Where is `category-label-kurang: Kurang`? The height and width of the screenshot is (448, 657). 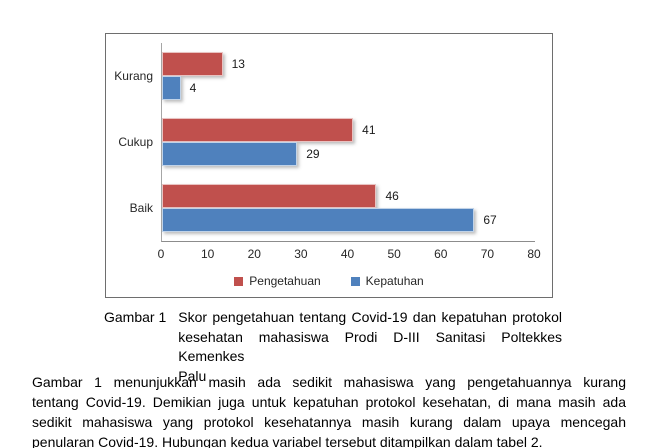 category-label-kurang: Kurang is located at coordinates (133, 76).